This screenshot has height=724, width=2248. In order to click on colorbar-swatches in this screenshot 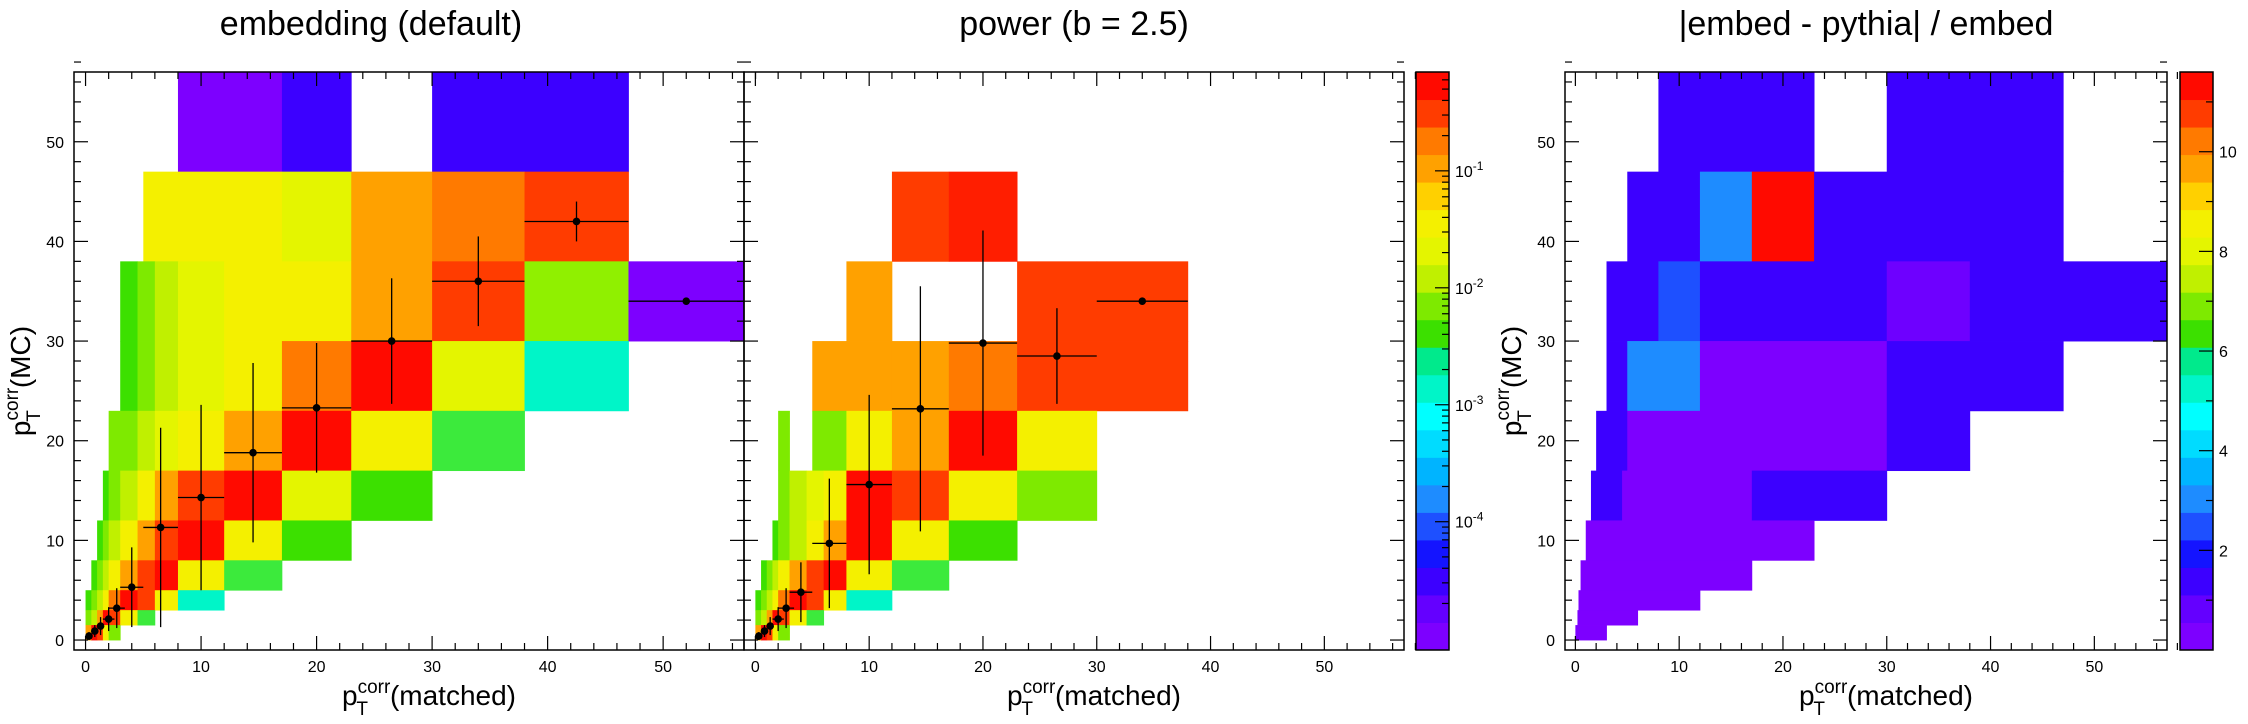, I will do `click(2196, 361)`.